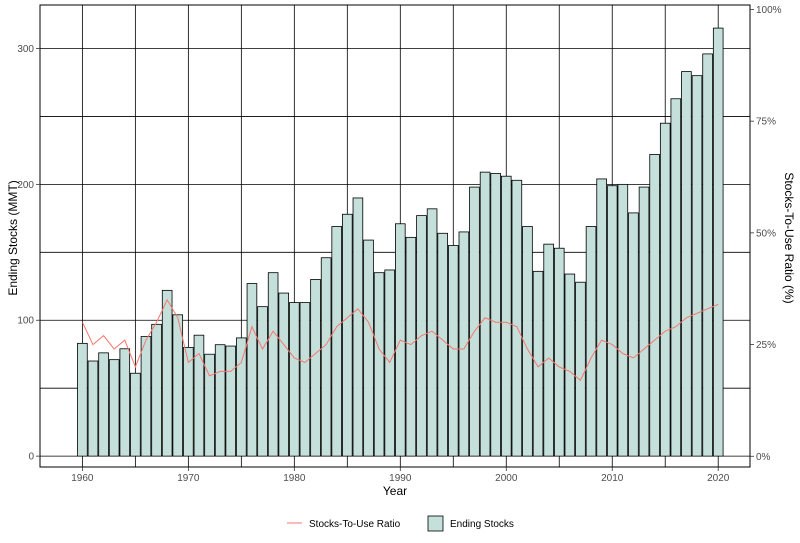 The image size is (800, 543). I want to click on bar-1963, so click(114, 408).